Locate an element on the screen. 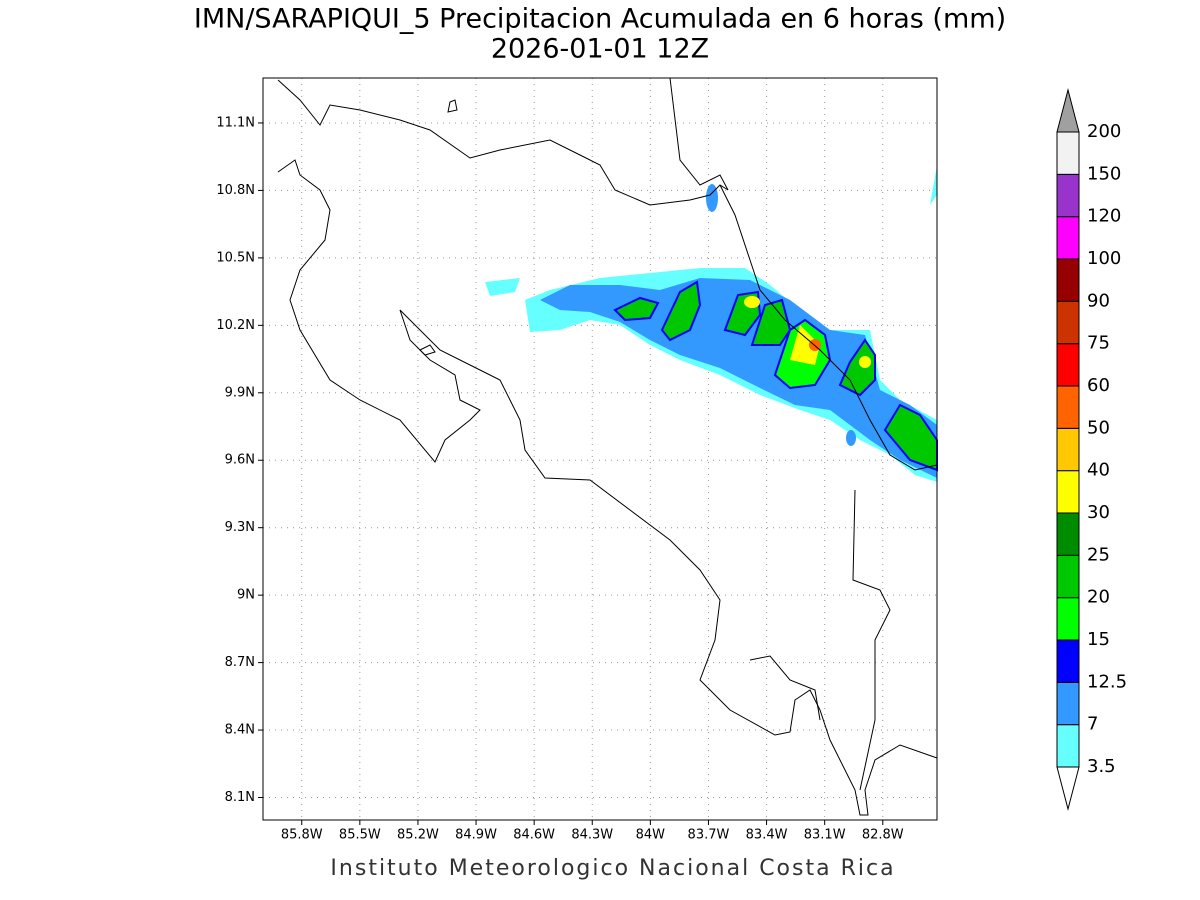 Image resolution: width=1200 pixels, height=900 pixels. x-tick-label: 83.7W is located at coordinates (709, 835).